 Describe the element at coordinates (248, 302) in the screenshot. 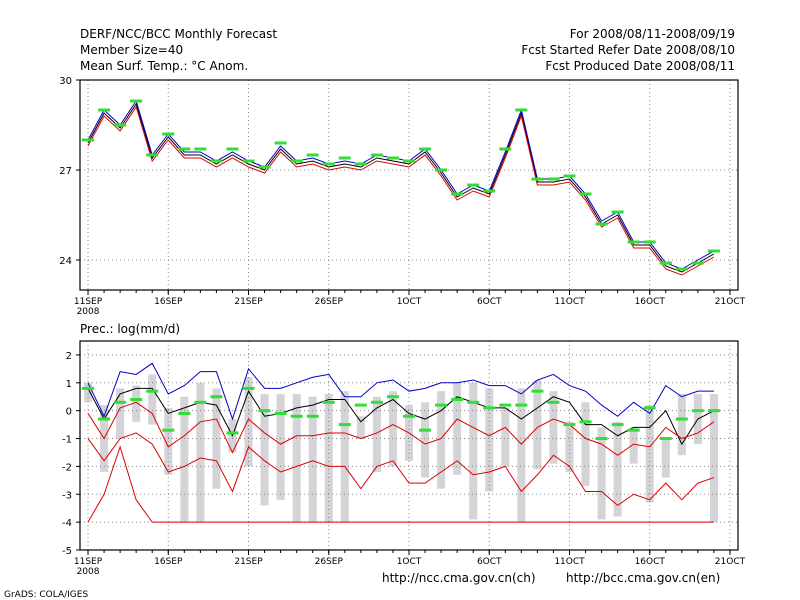

I see `x-tick-label: 21SEP` at that location.